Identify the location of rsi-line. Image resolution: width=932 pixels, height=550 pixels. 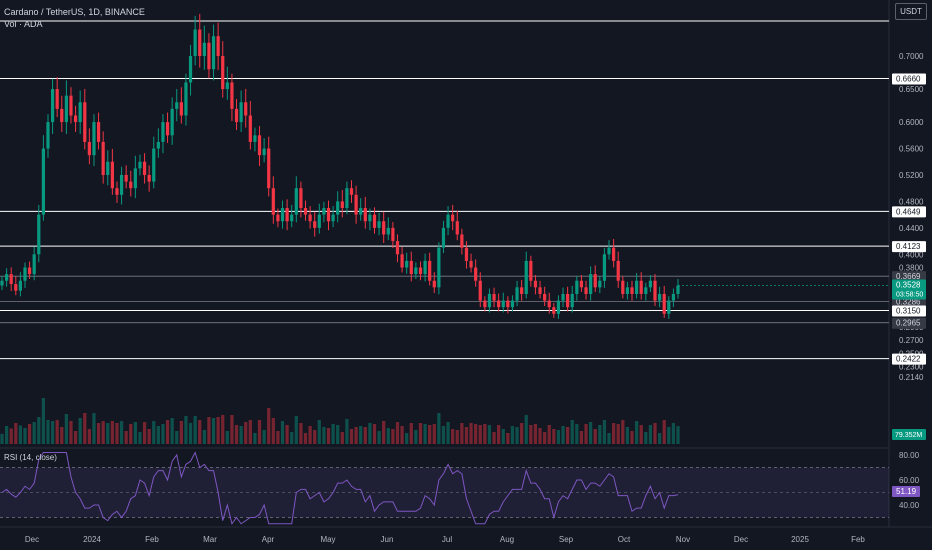
(340, 488).